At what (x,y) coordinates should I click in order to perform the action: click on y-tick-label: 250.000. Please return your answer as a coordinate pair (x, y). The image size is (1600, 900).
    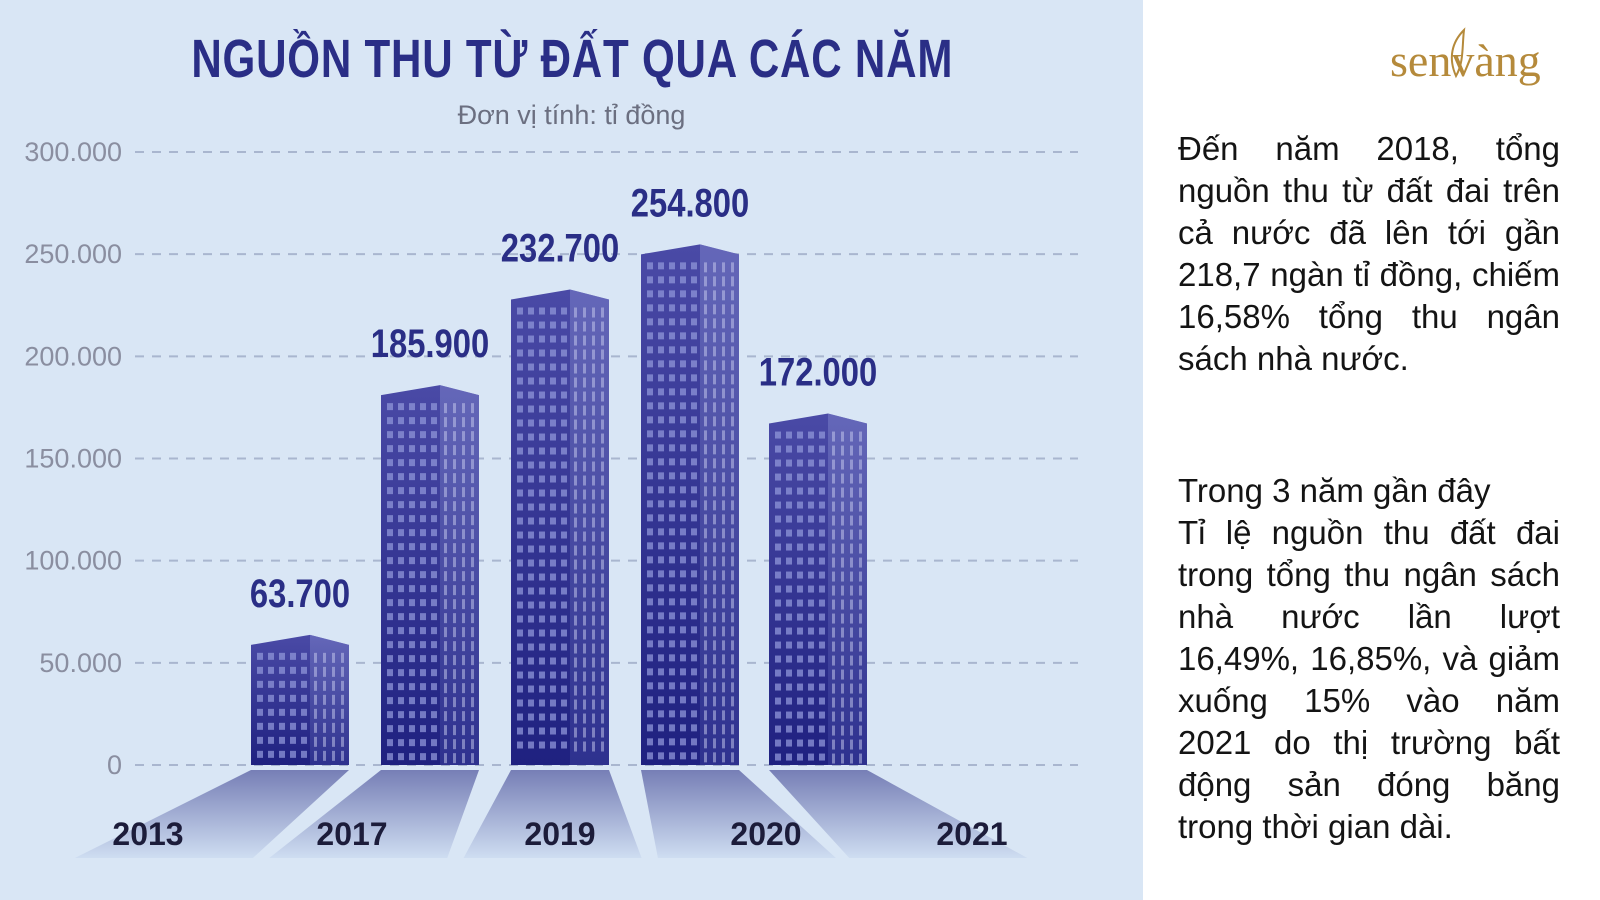
    Looking at the image, I should click on (73, 254).